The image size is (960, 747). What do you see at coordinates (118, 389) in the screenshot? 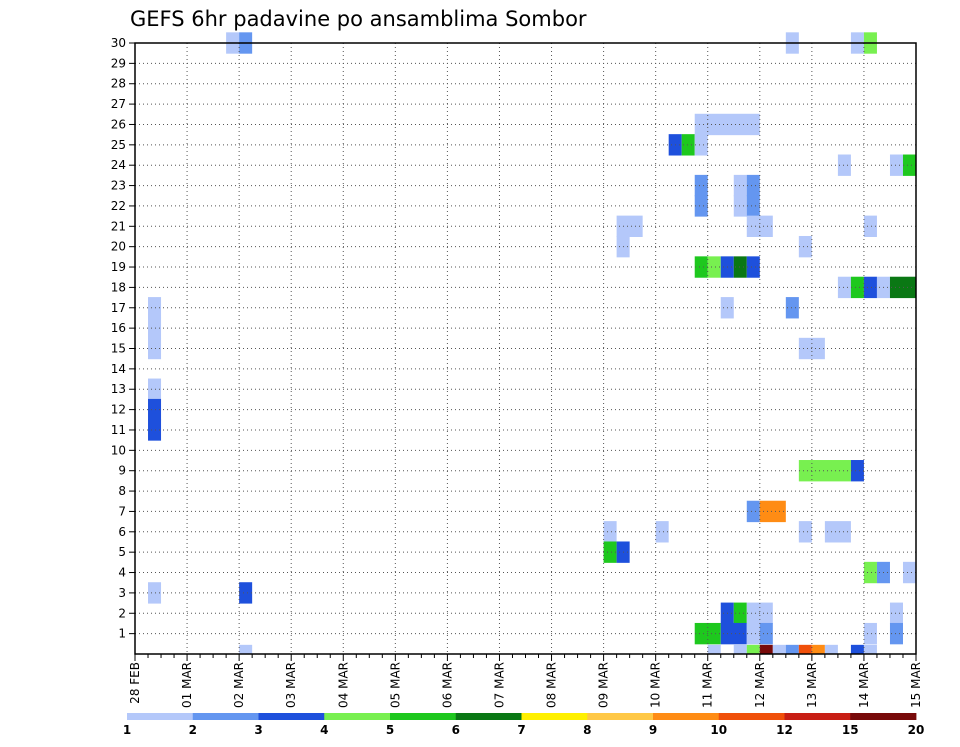
I see `y-tick-label: 13` at bounding box center [118, 389].